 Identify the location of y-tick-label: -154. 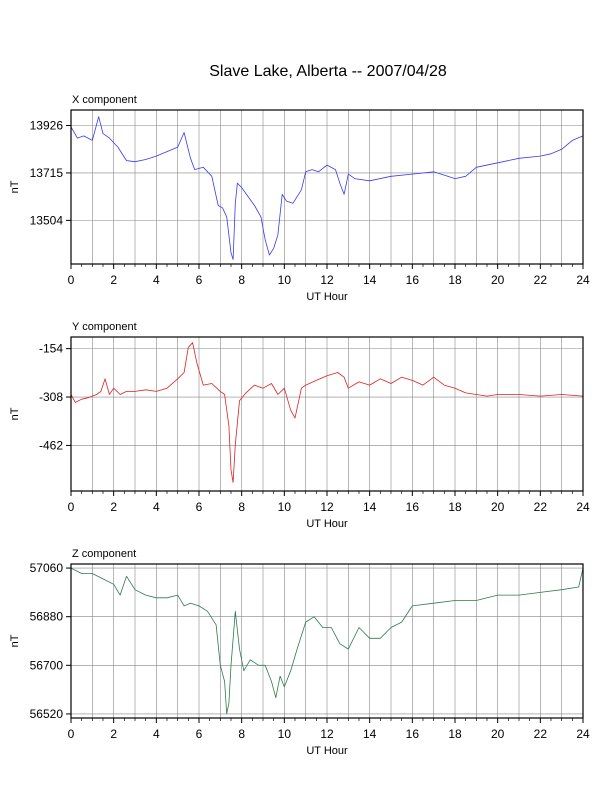
(51, 349).